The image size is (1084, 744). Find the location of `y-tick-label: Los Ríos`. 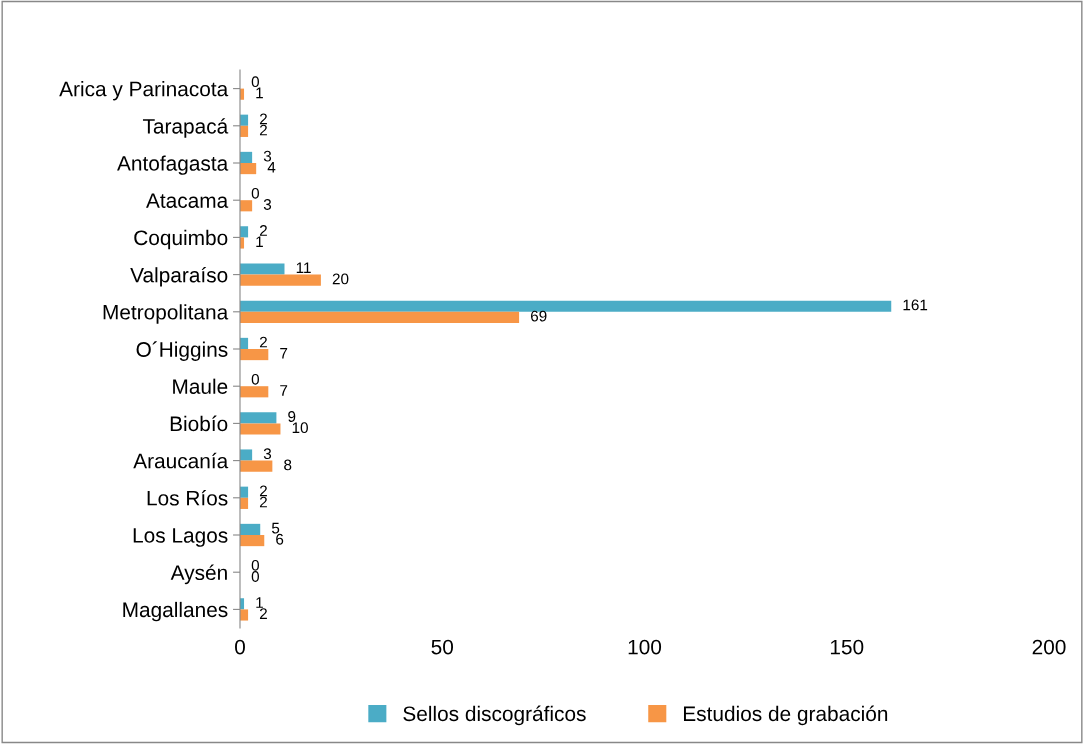

y-tick-label: Los Ríos is located at coordinates (187, 498).